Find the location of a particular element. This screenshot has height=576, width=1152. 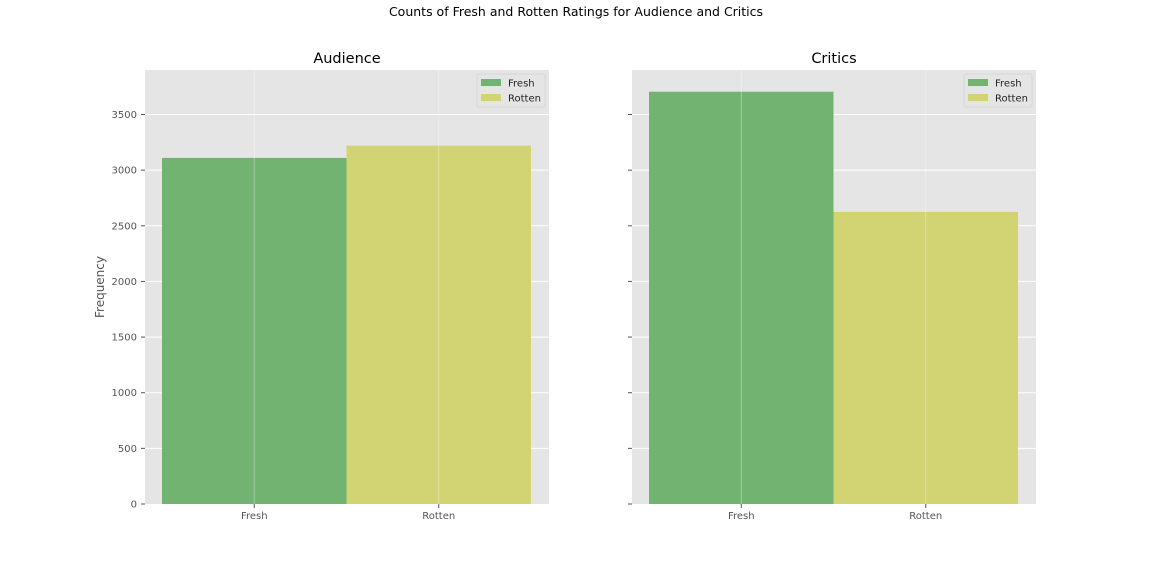

y-tick-label: 1500 is located at coordinates (124, 338).